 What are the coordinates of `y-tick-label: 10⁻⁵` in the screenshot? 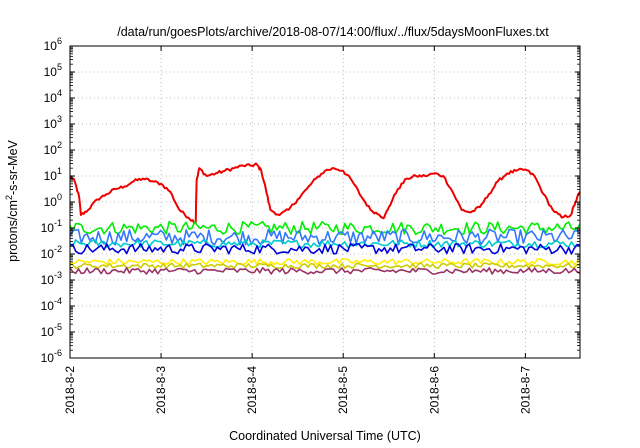 It's located at (51, 330).